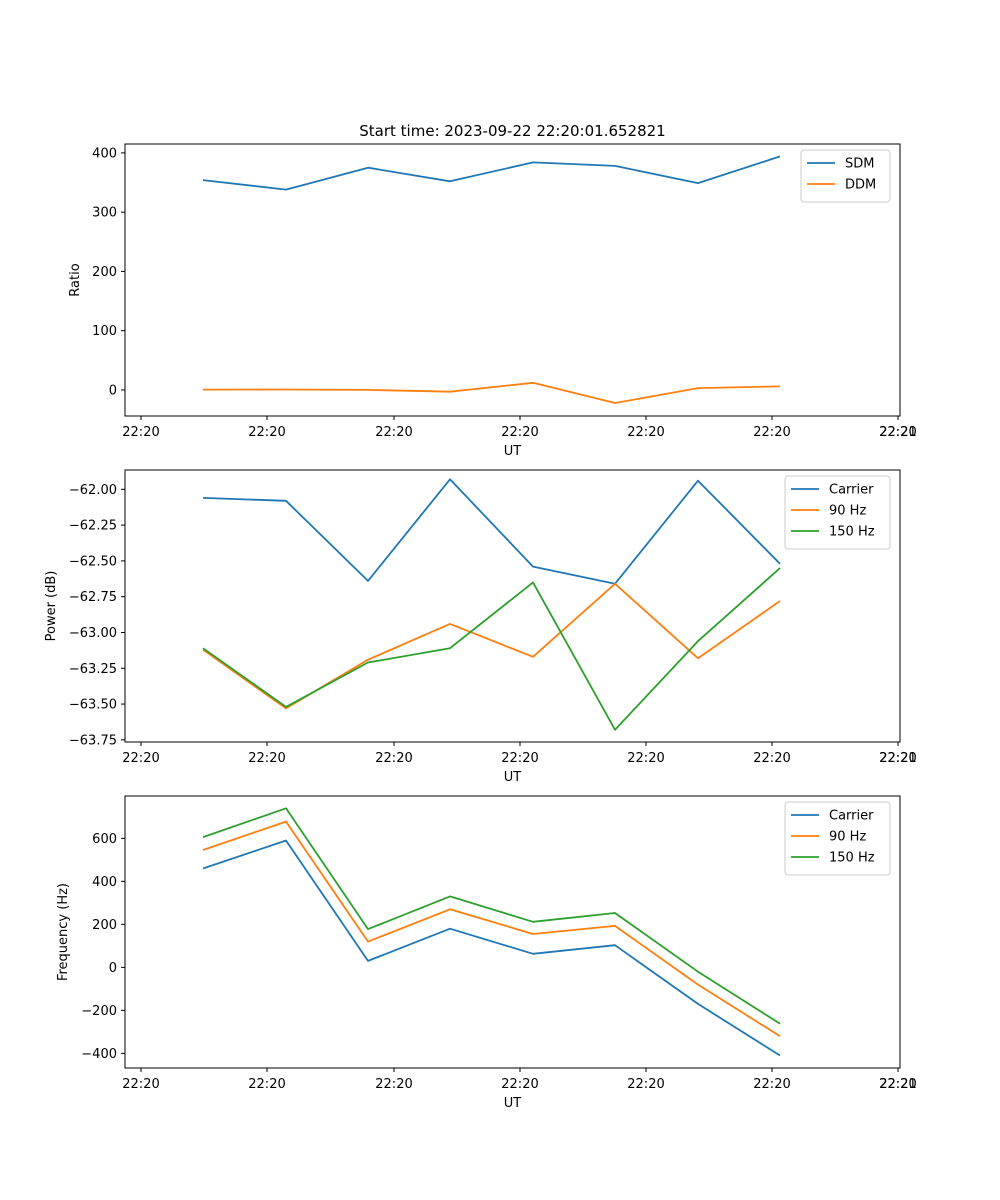  Describe the element at coordinates (845, 176) in the screenshot. I see `legend: SDM DDM` at that location.